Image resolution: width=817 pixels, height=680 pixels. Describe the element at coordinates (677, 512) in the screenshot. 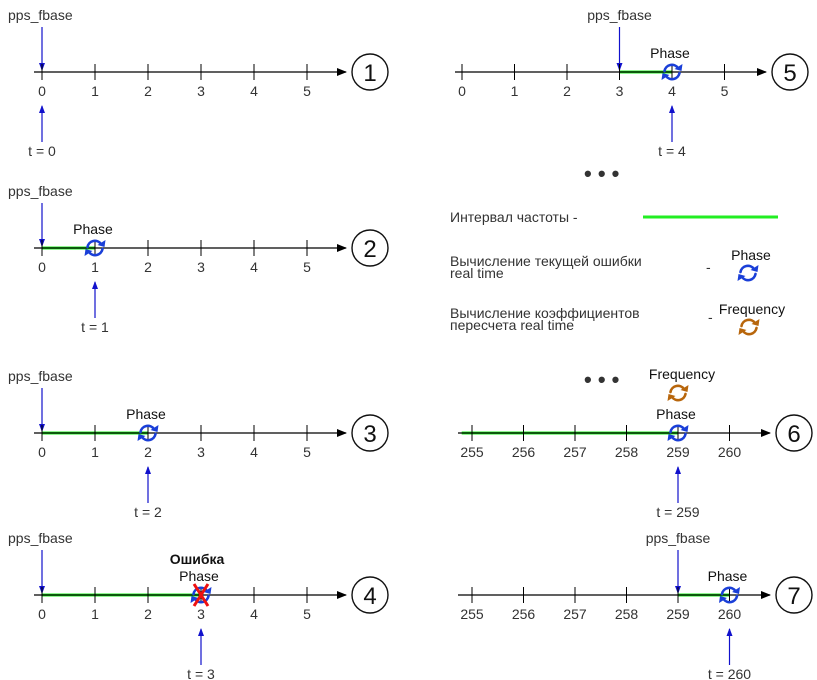

I see `current-time-label: t = 259` at that location.